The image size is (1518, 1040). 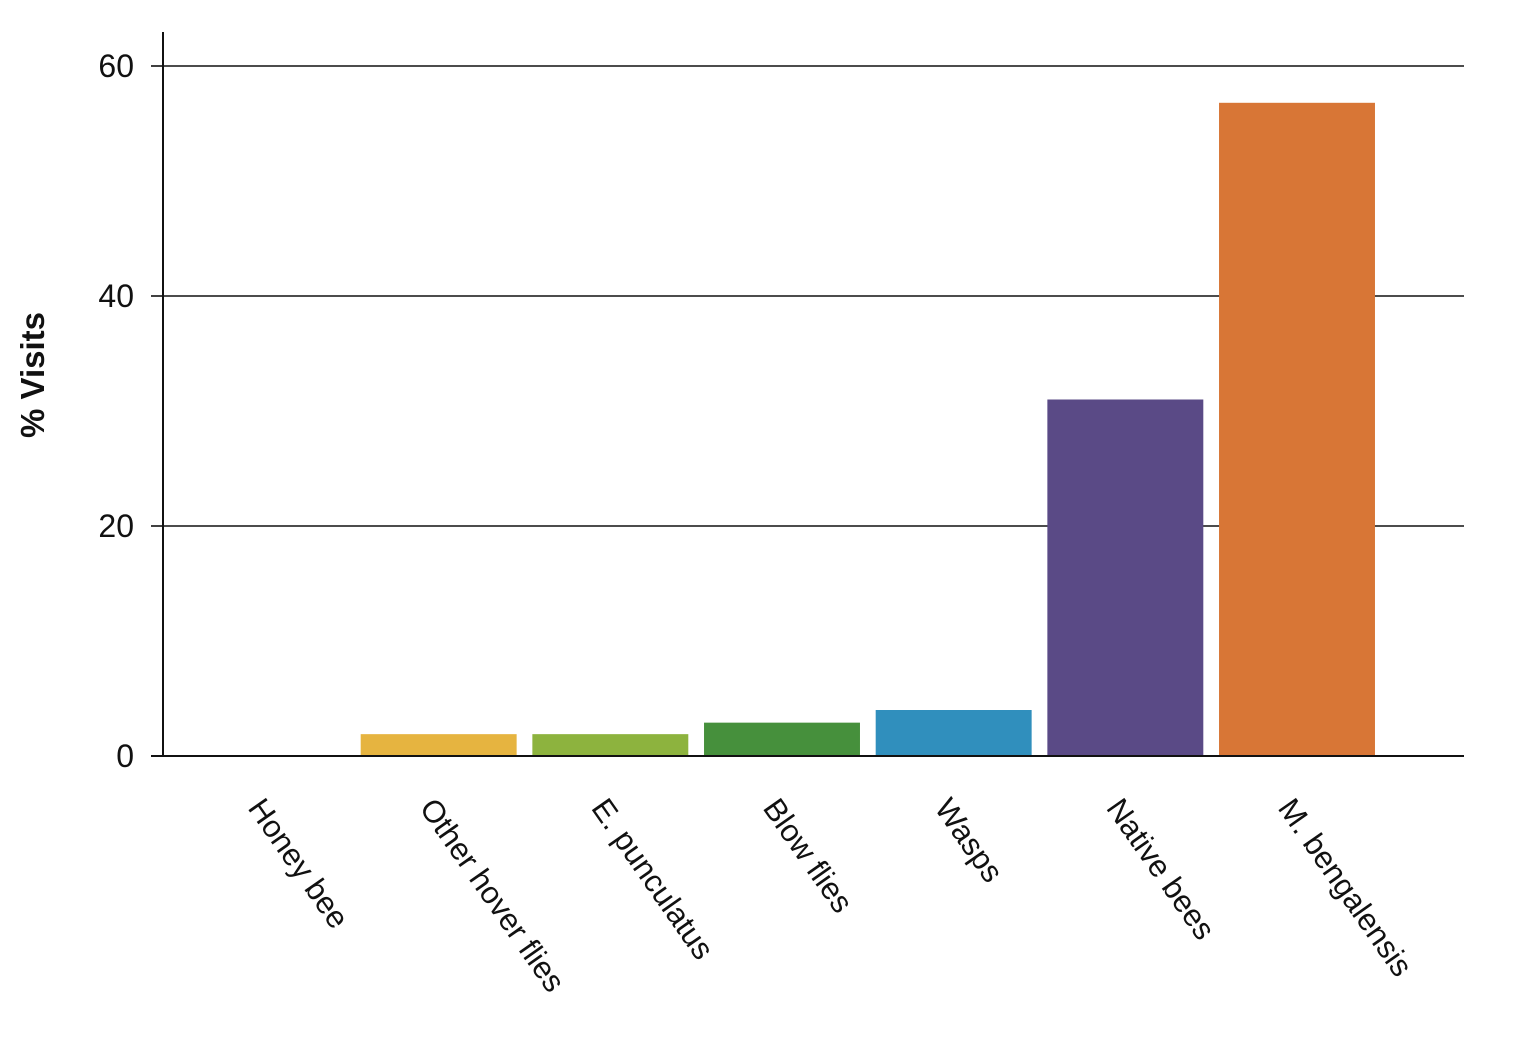 What do you see at coordinates (298, 863) in the screenshot?
I see `x-category-label-0: Honey bee` at bounding box center [298, 863].